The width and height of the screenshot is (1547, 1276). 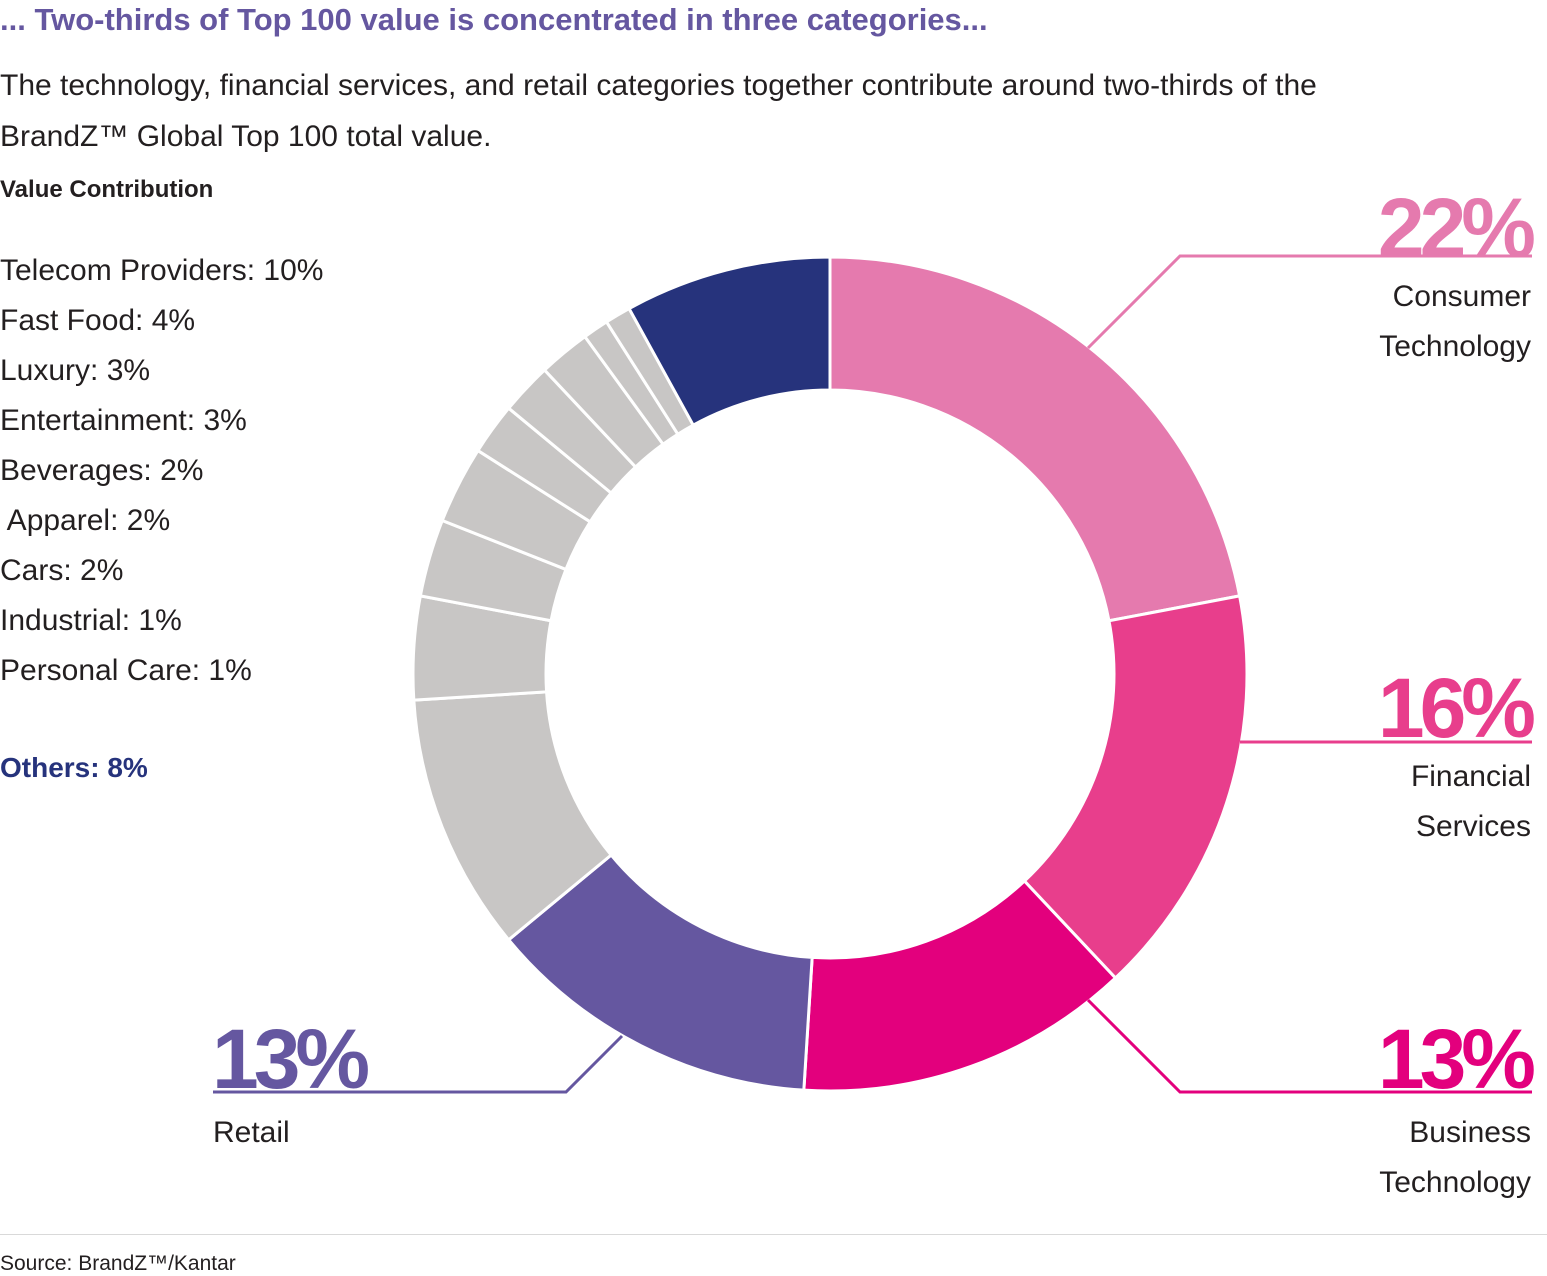 What do you see at coordinates (102, 470) in the screenshot?
I see `legend-item: Beverages: 2%` at bounding box center [102, 470].